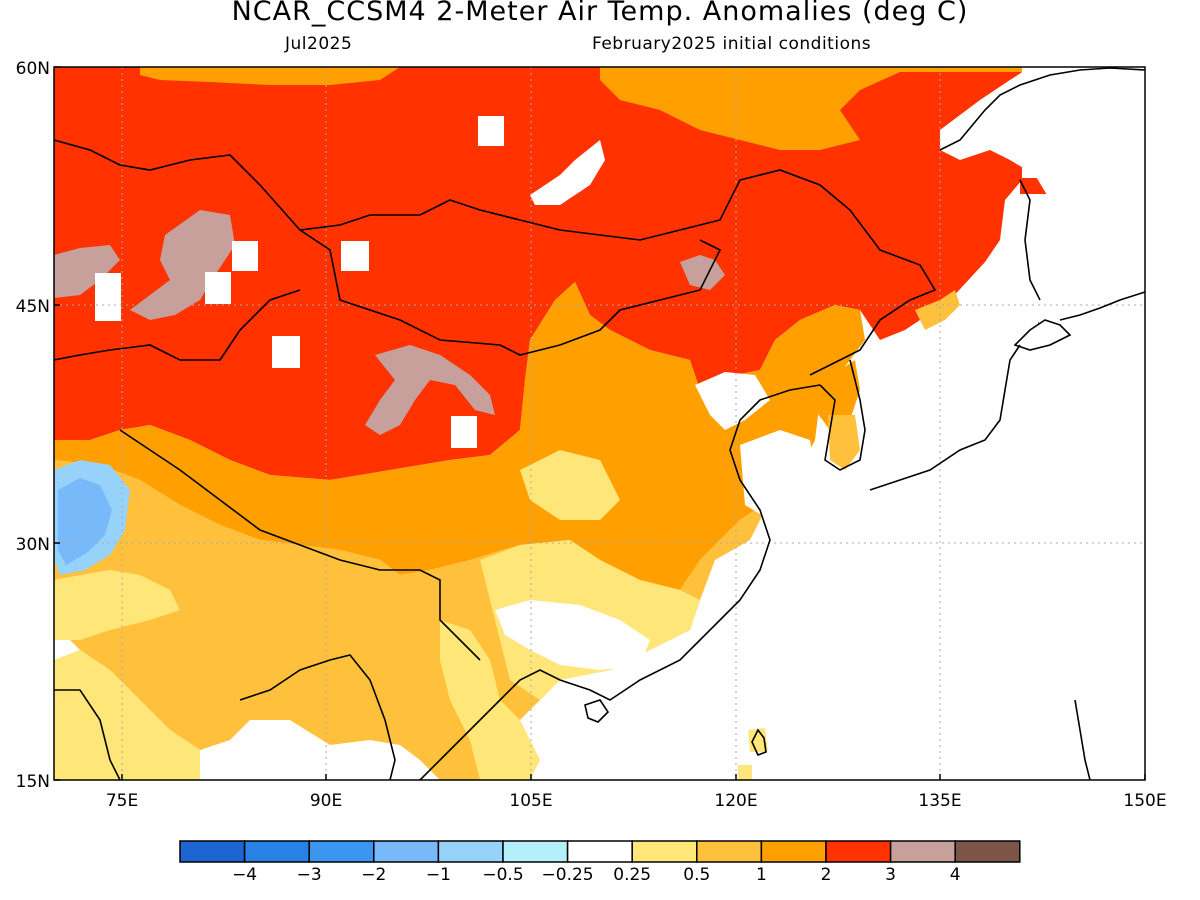 The width and height of the screenshot is (1200, 900). What do you see at coordinates (87, 271) in the screenshot?
I see `brown-anomaly-west` at bounding box center [87, 271].